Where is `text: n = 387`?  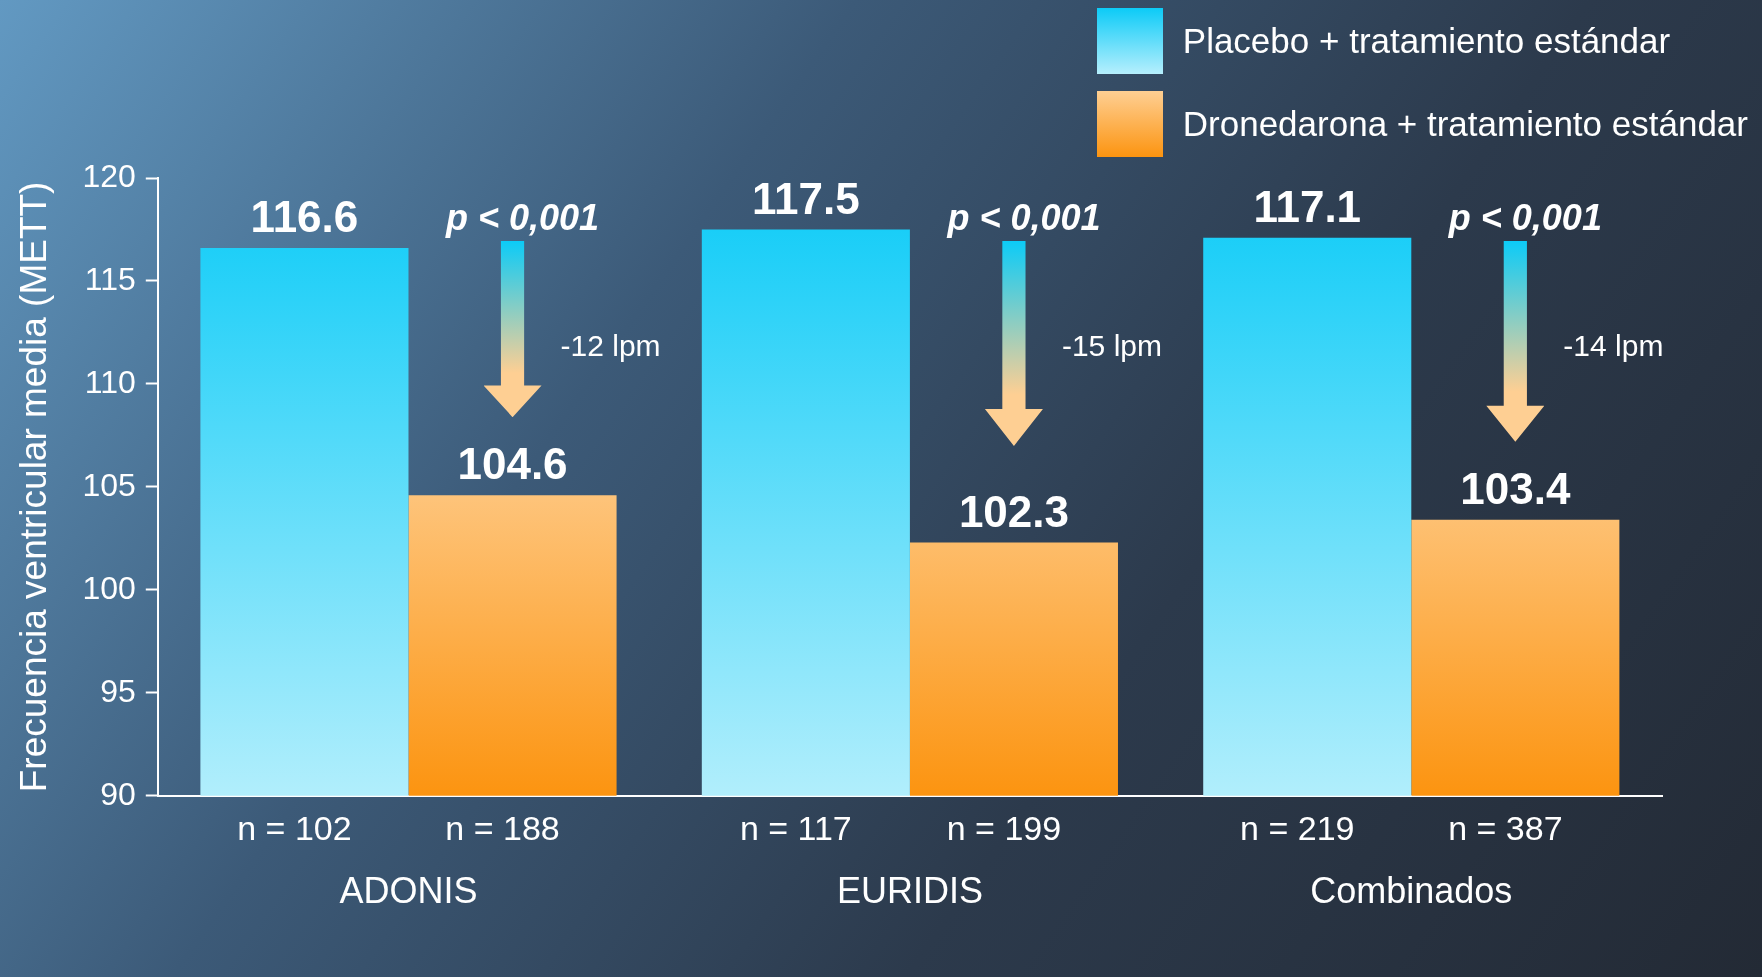
text: n = 387 is located at coordinates (1505, 828).